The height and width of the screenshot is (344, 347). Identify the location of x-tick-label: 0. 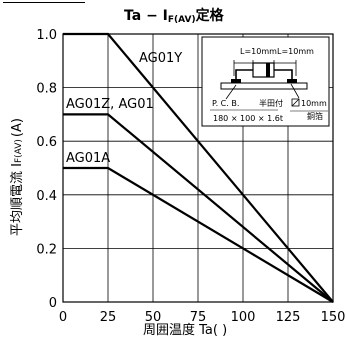
(63, 317).